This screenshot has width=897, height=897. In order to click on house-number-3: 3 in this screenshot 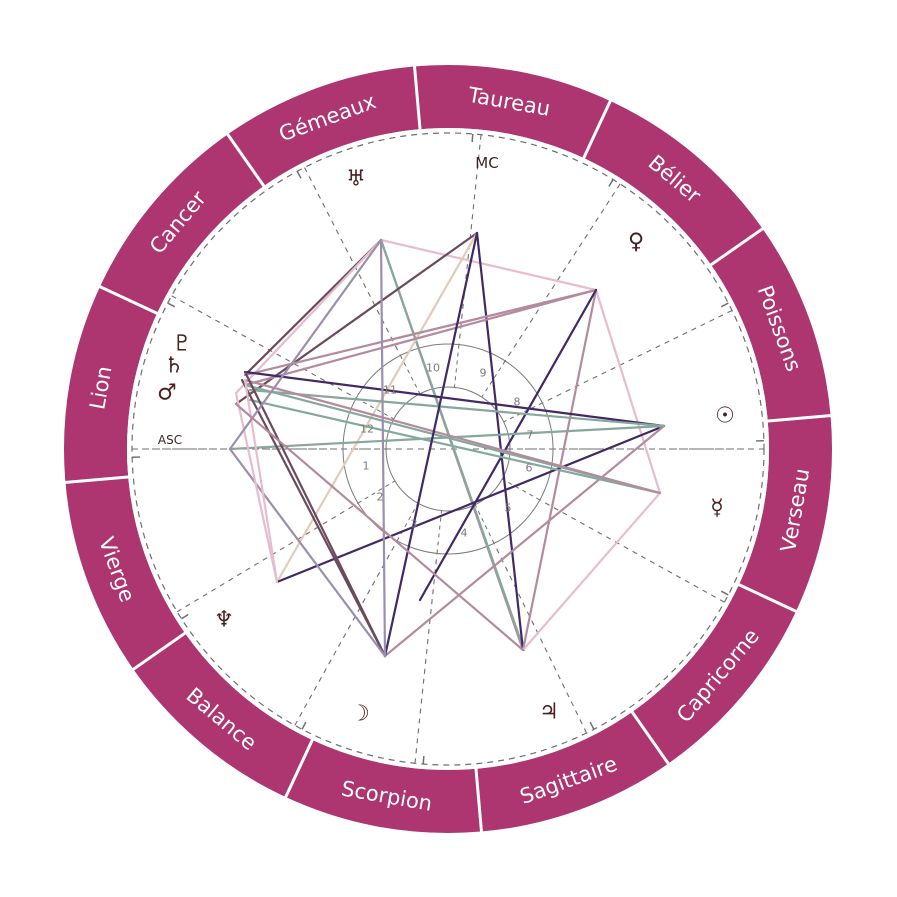, I will do `click(414, 524)`.